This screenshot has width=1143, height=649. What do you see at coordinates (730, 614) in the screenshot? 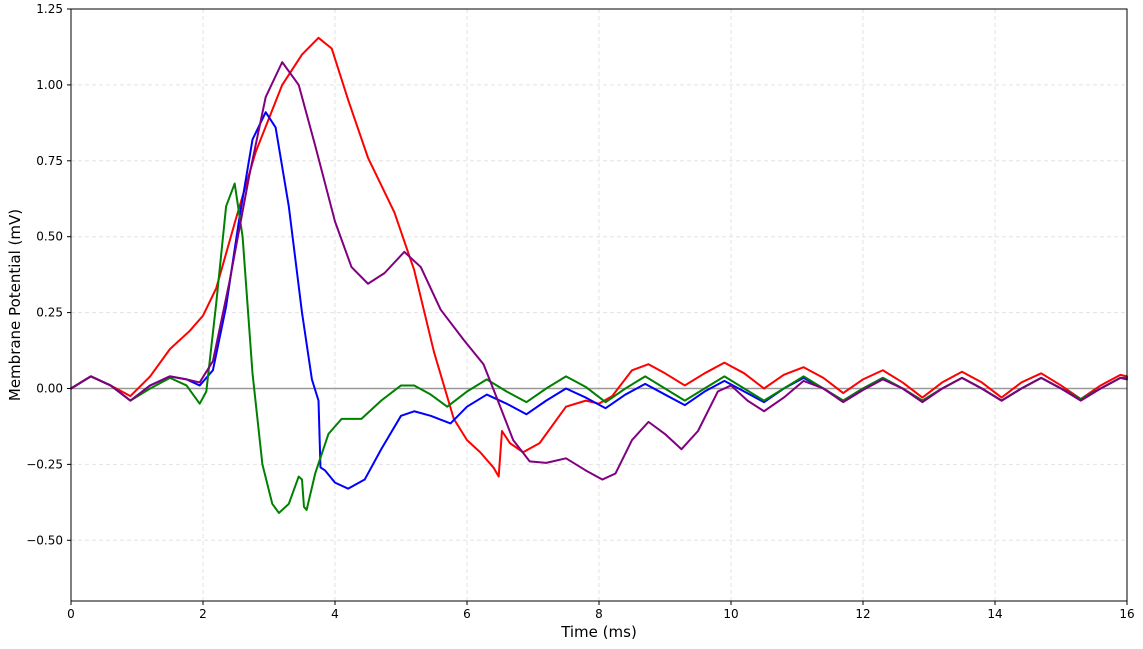
I see `x-tick-label: 10` at bounding box center [730, 614].